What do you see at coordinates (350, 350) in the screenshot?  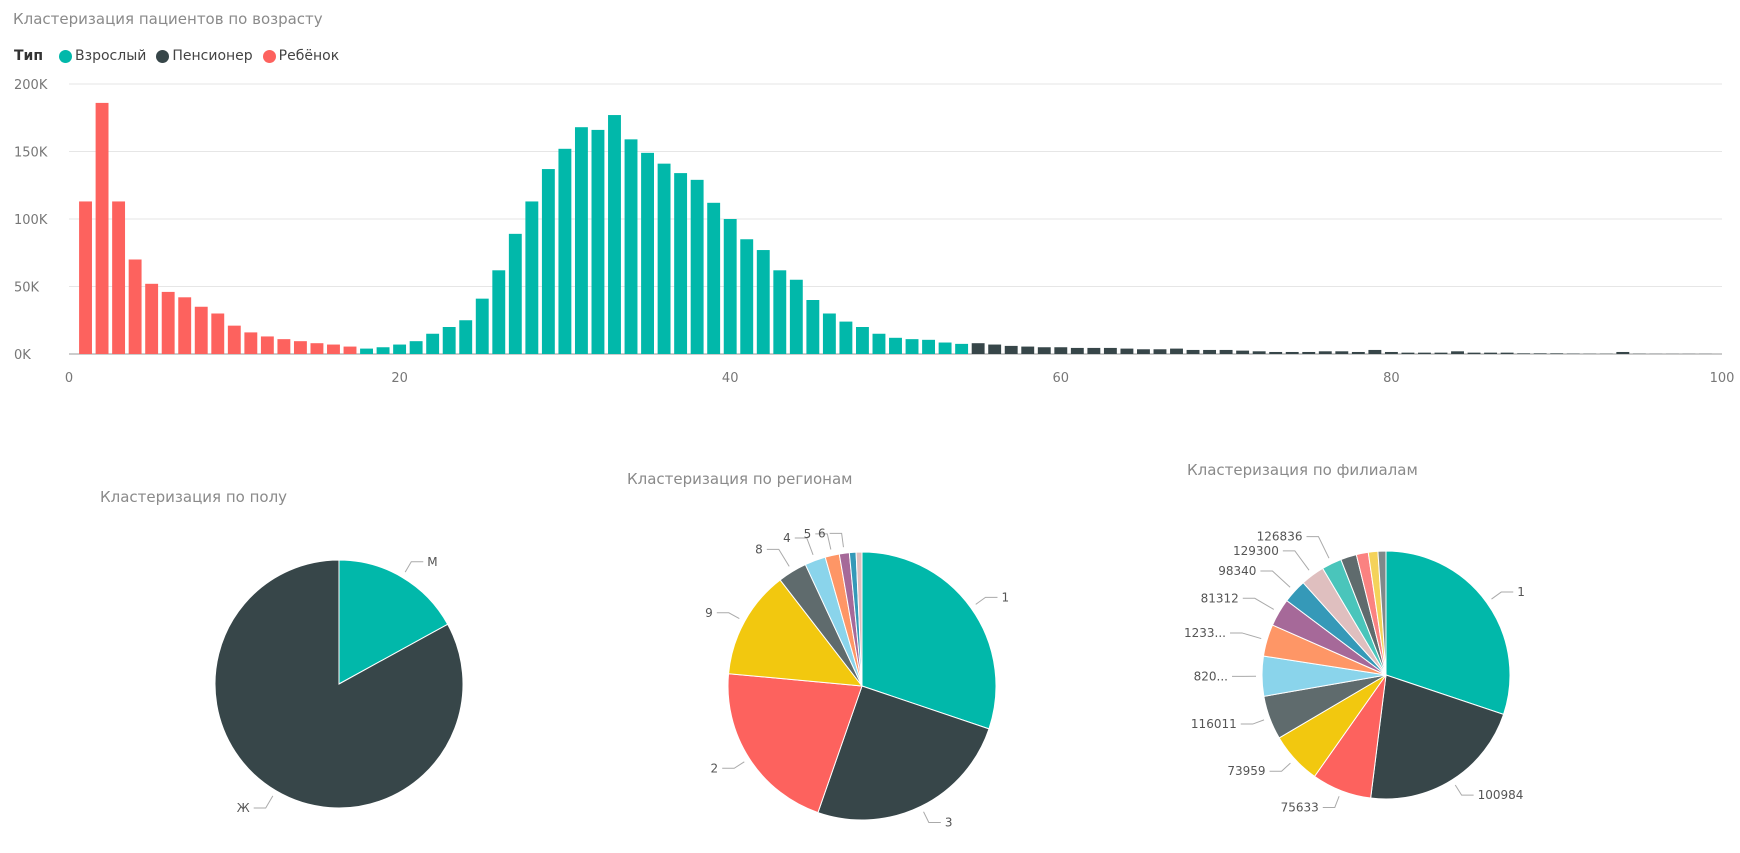 I see `bar-Ребёнок-17` at bounding box center [350, 350].